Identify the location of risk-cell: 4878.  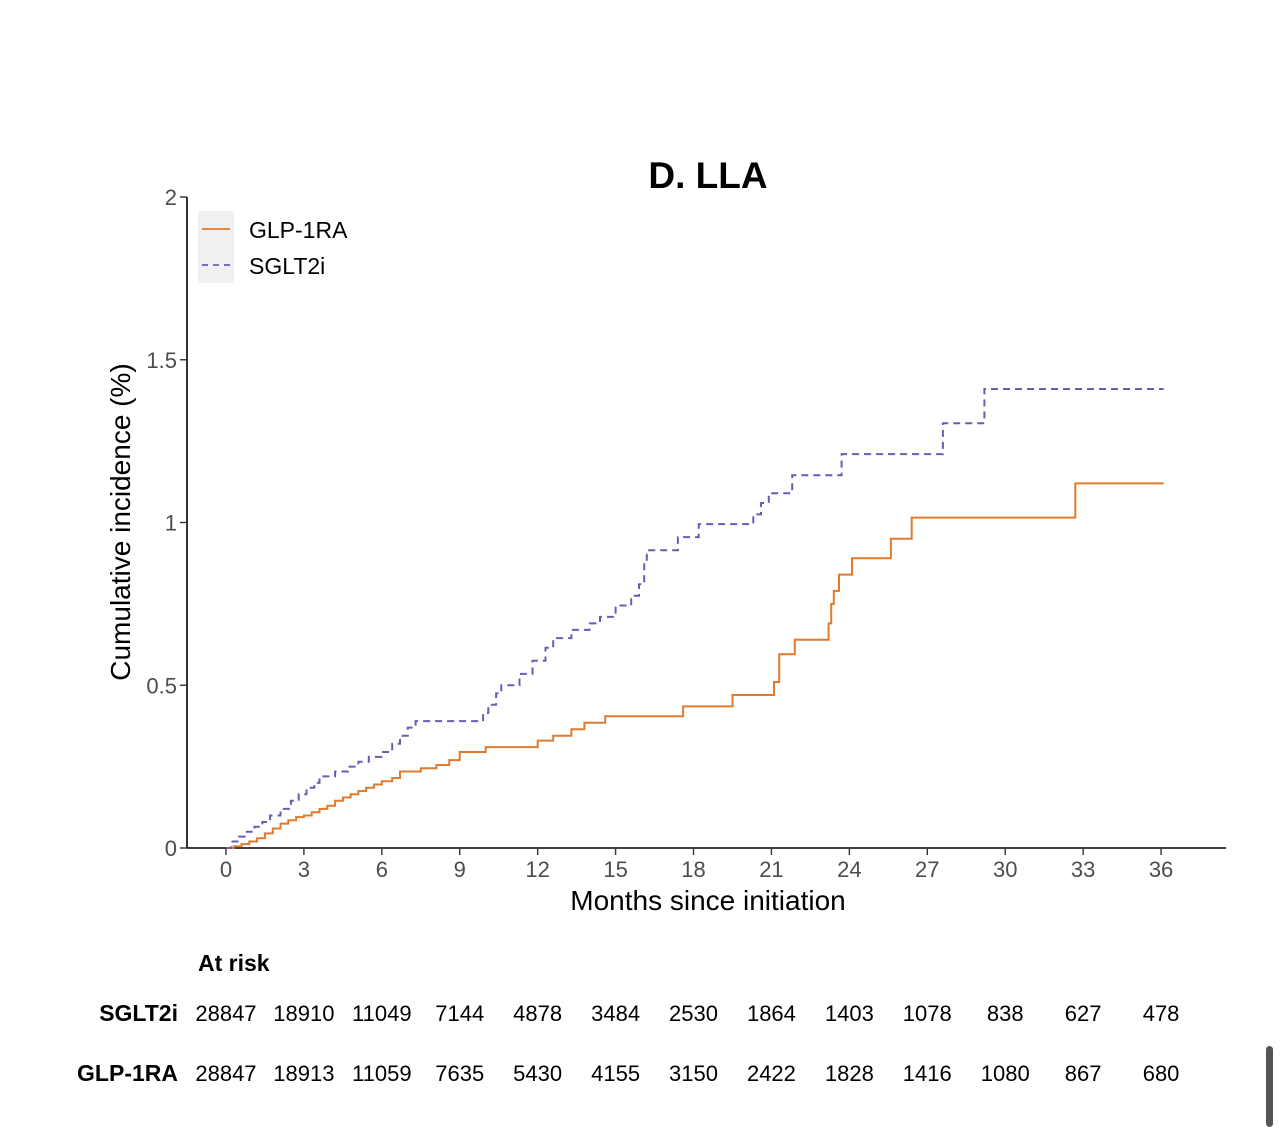
(537, 1013).